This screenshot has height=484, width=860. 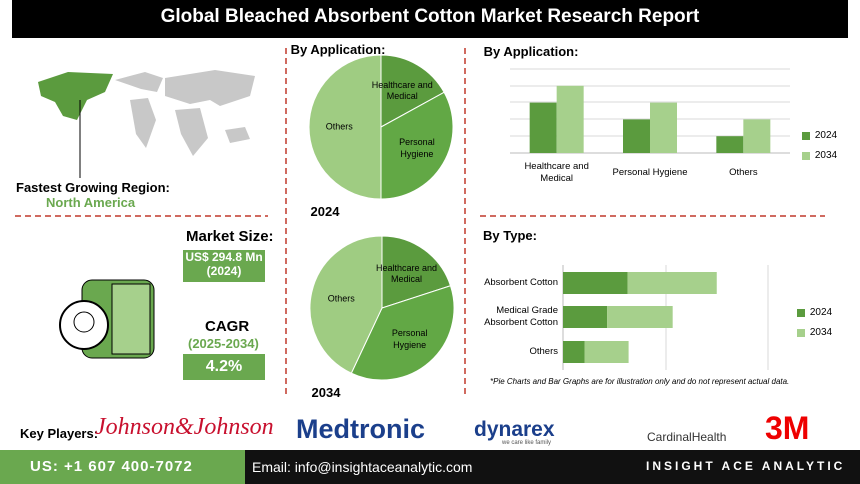 What do you see at coordinates (326, 392) in the screenshot?
I see `pie-year: 2034` at bounding box center [326, 392].